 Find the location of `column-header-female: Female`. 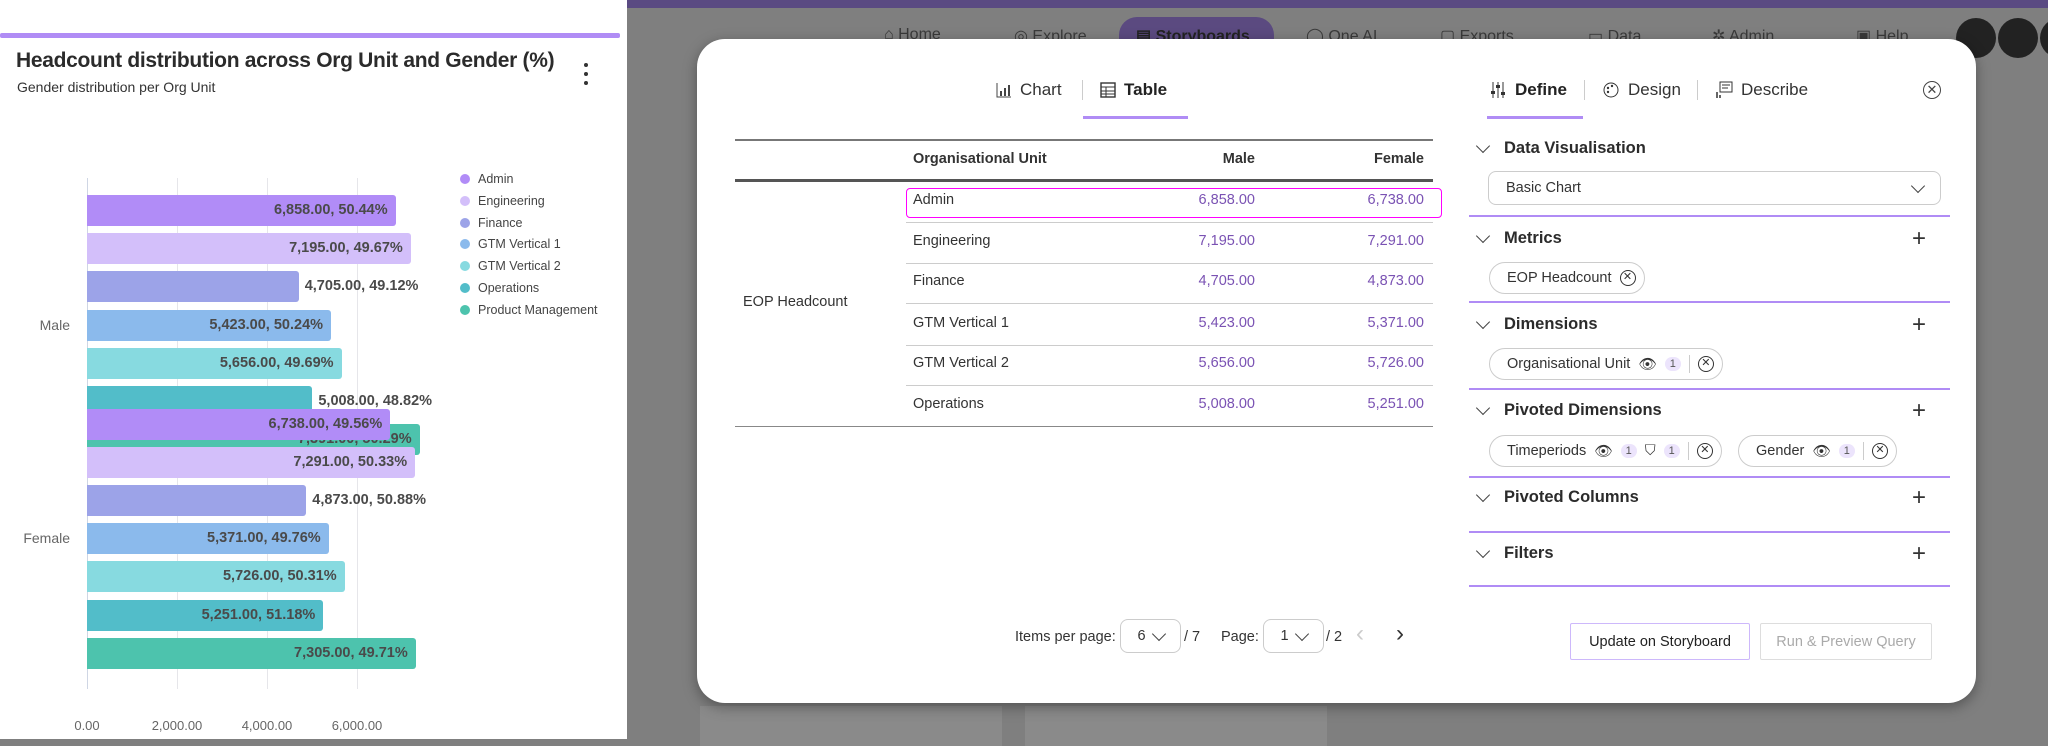

column-header-female: Female is located at coordinates (1399, 159).